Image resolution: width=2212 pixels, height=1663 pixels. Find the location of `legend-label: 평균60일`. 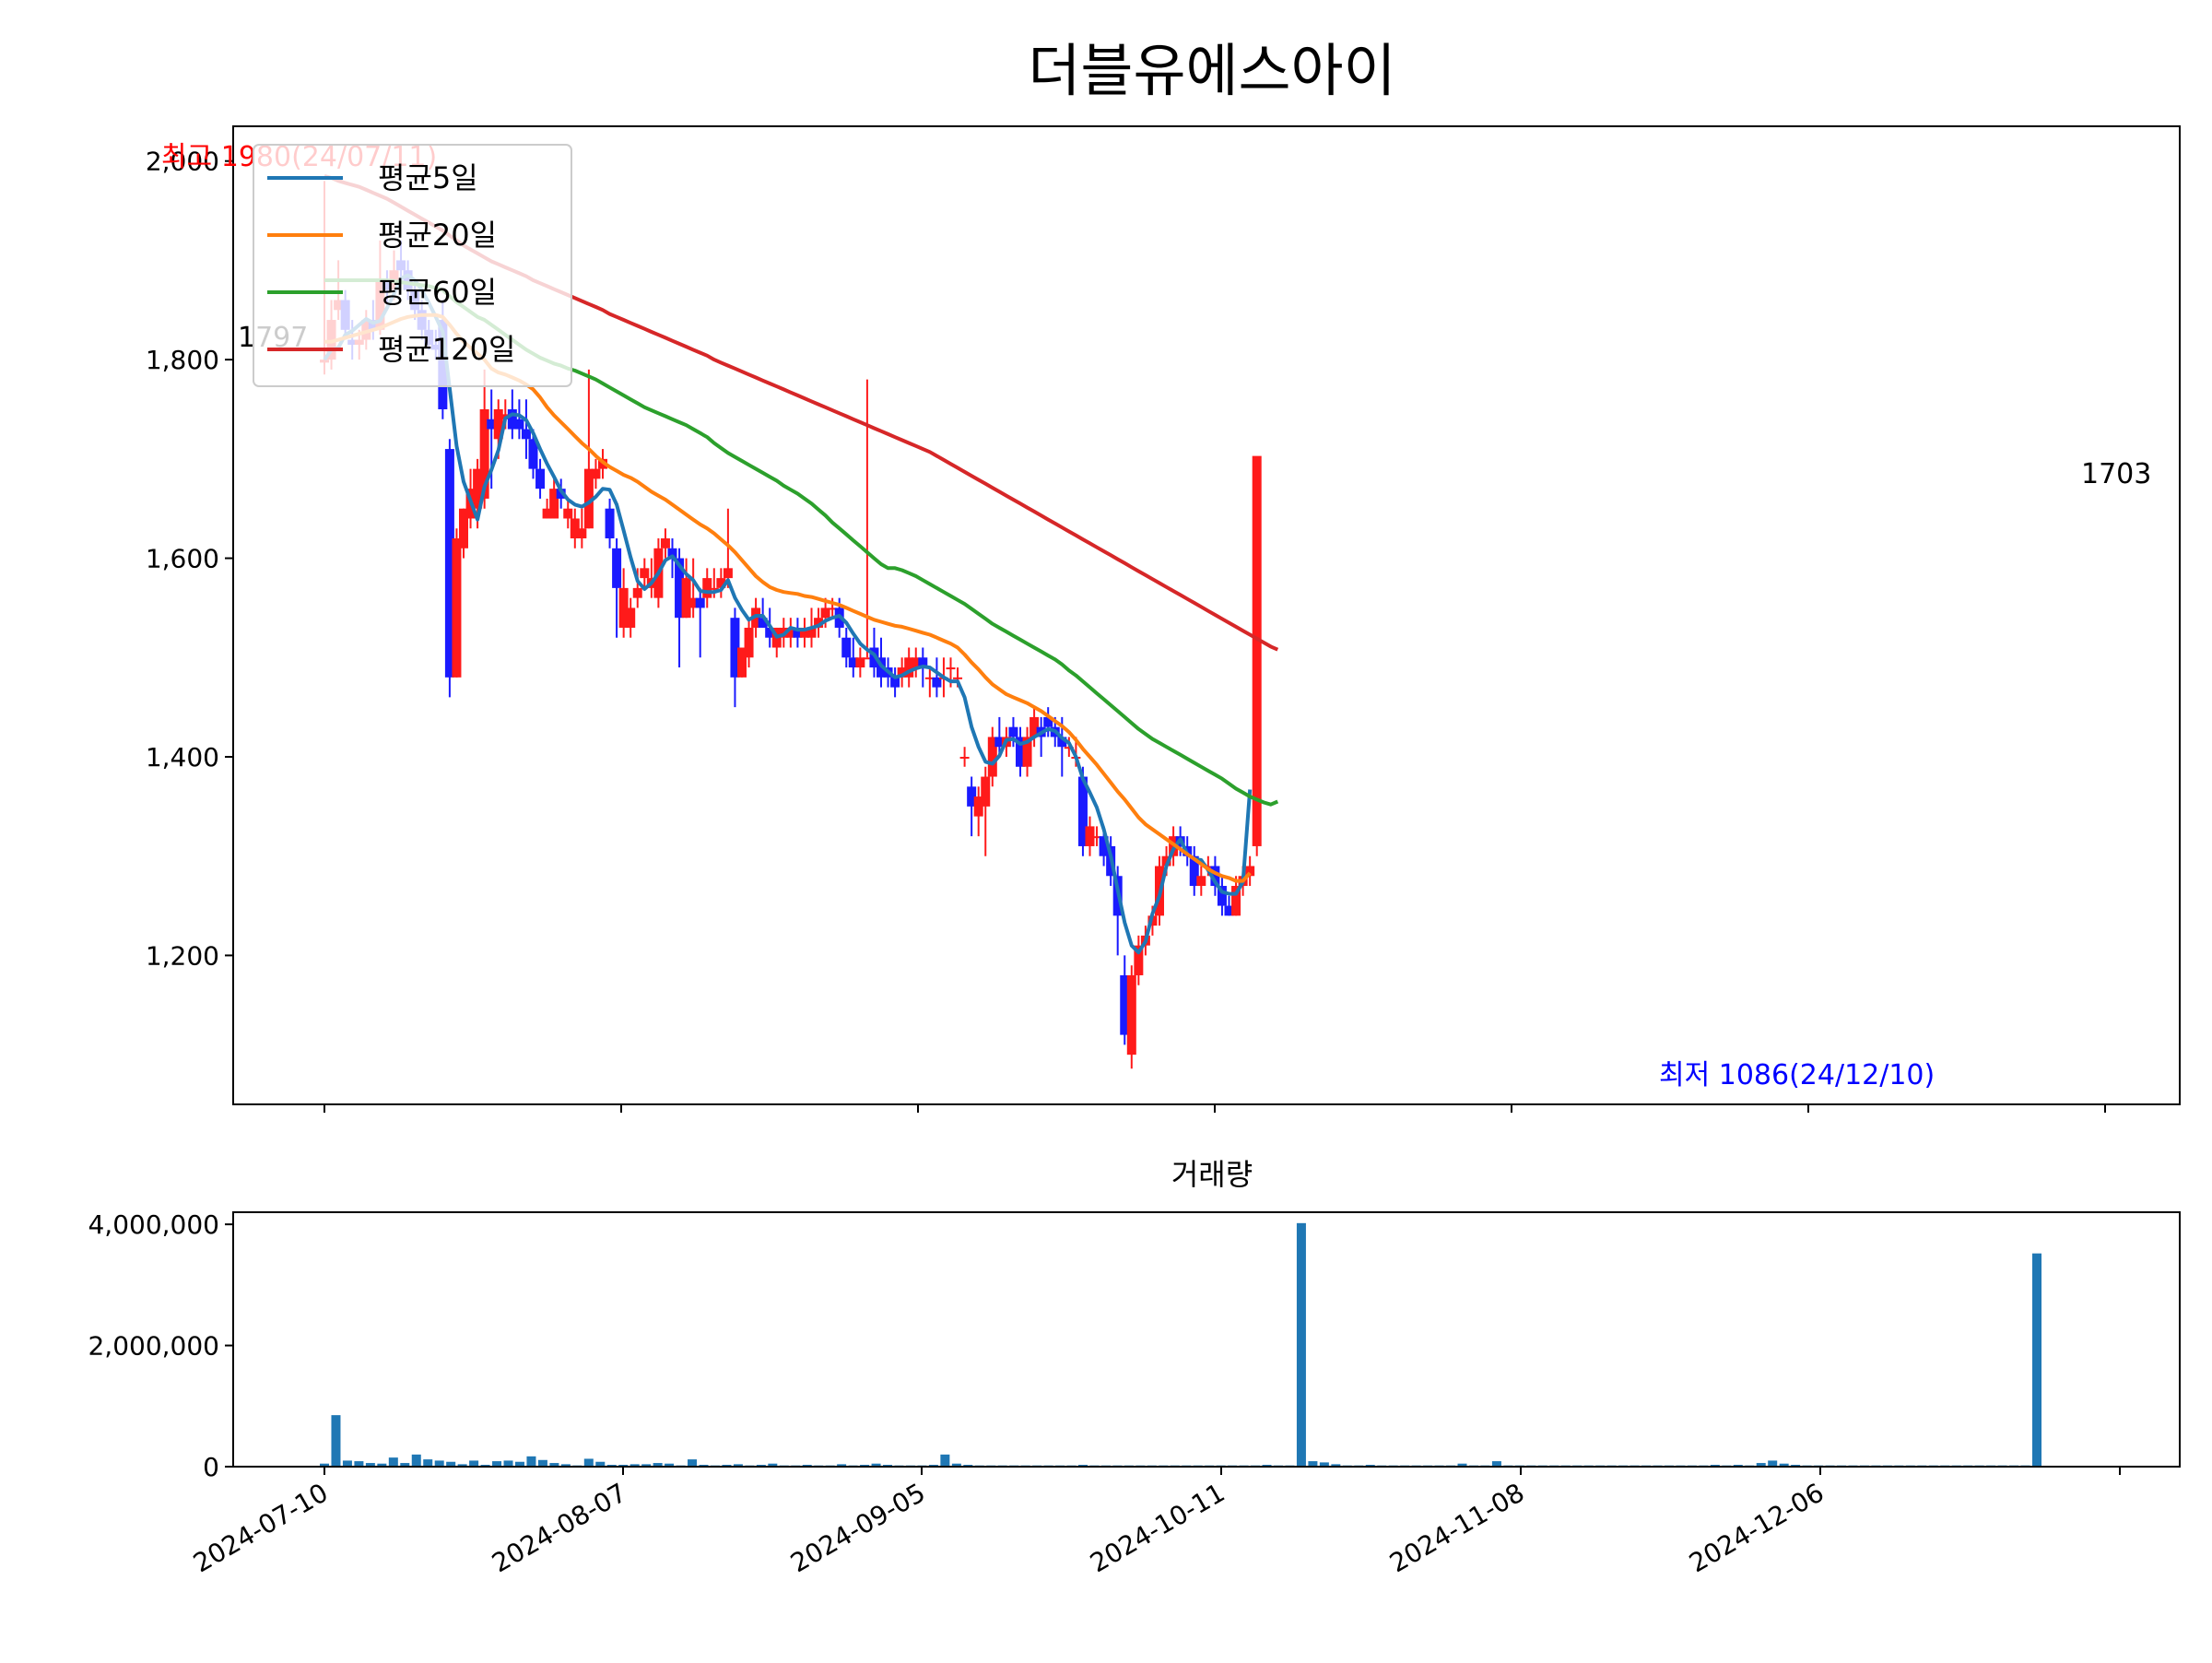

legend-label: 평균60일 is located at coordinates (437, 292).